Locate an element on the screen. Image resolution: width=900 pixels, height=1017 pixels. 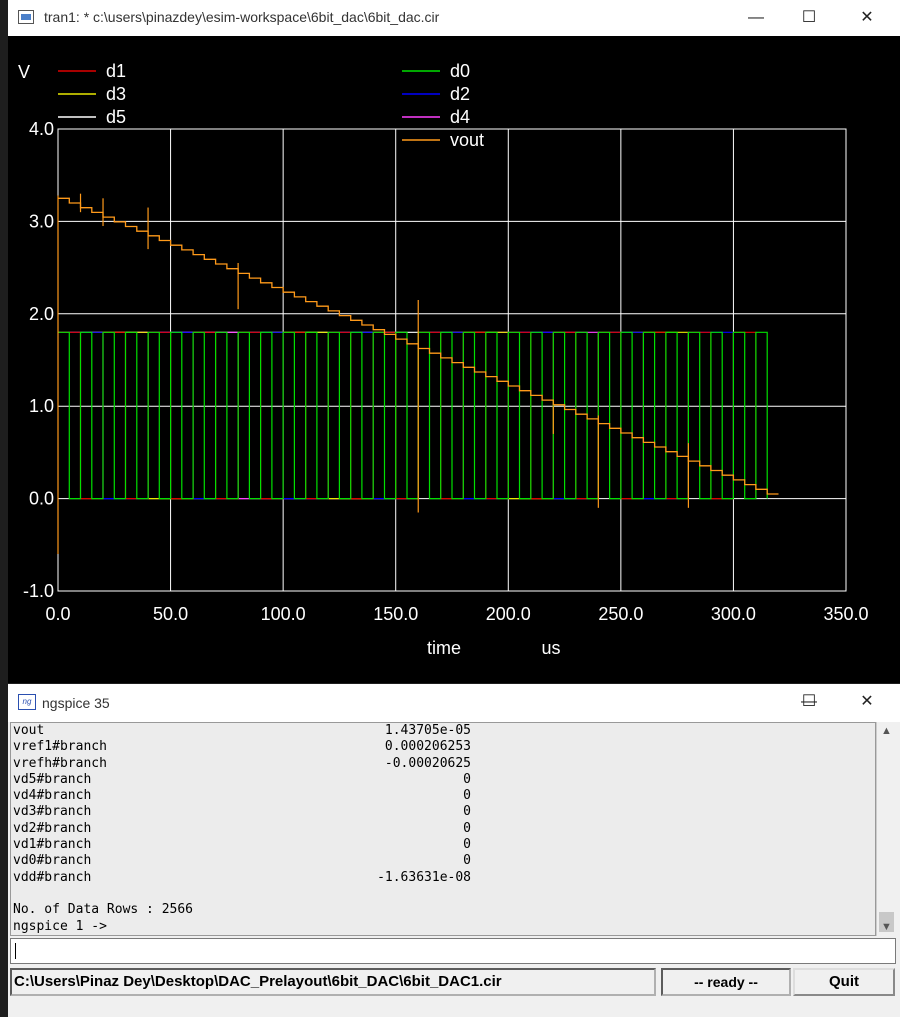
legend-label-d4: d4 is located at coordinates (460, 117).